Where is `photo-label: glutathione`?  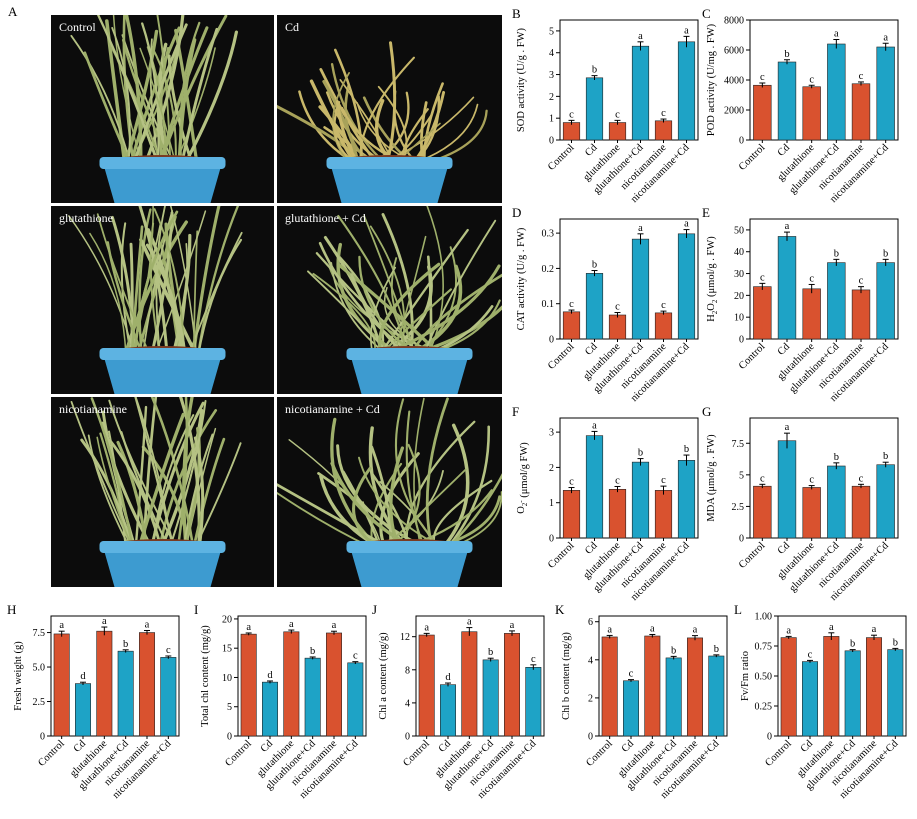 photo-label: glutathione is located at coordinates (86, 218).